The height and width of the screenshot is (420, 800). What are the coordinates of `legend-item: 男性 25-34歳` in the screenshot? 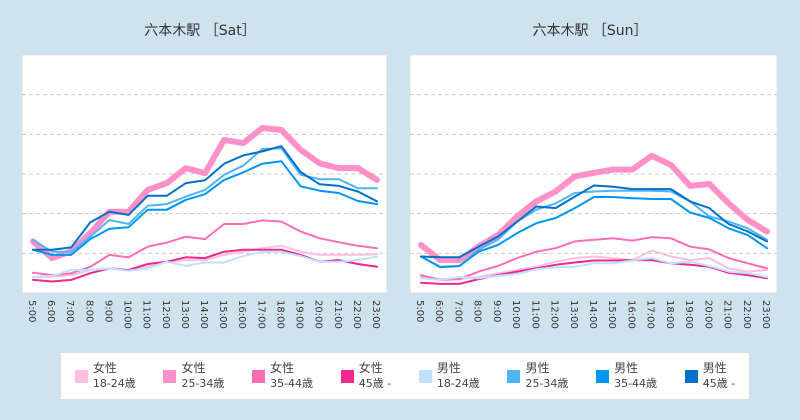 It's located at (537, 376).